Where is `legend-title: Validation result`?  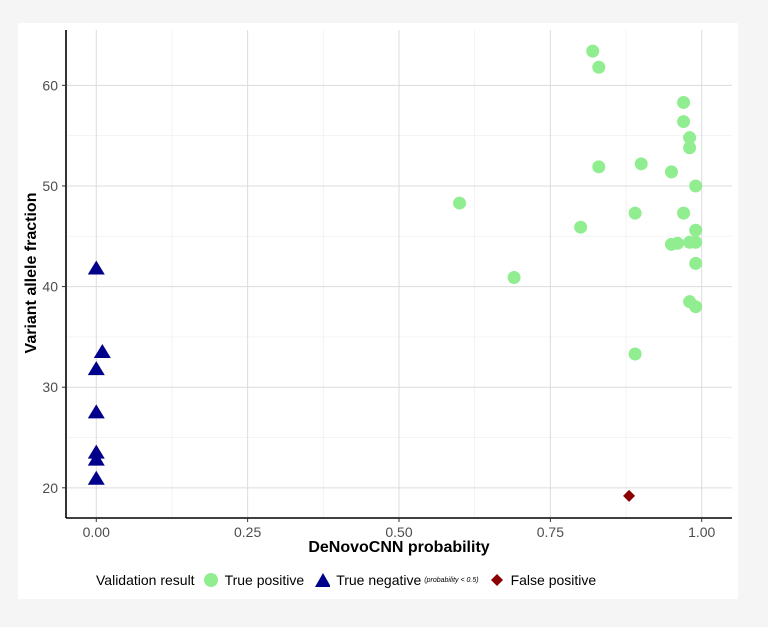 legend-title: Validation result is located at coordinates (145, 580).